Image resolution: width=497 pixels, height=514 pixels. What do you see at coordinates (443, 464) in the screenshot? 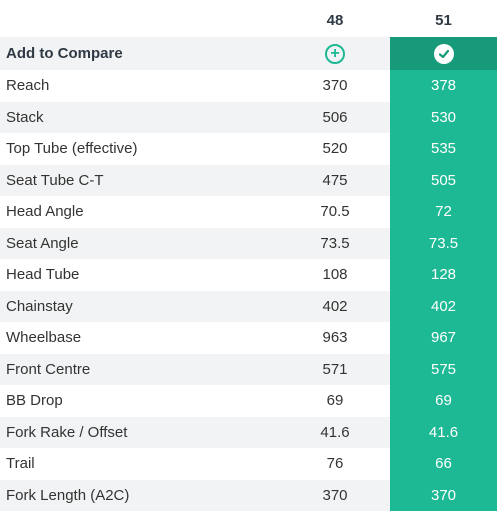
I see `value-size-51: 66` at bounding box center [443, 464].